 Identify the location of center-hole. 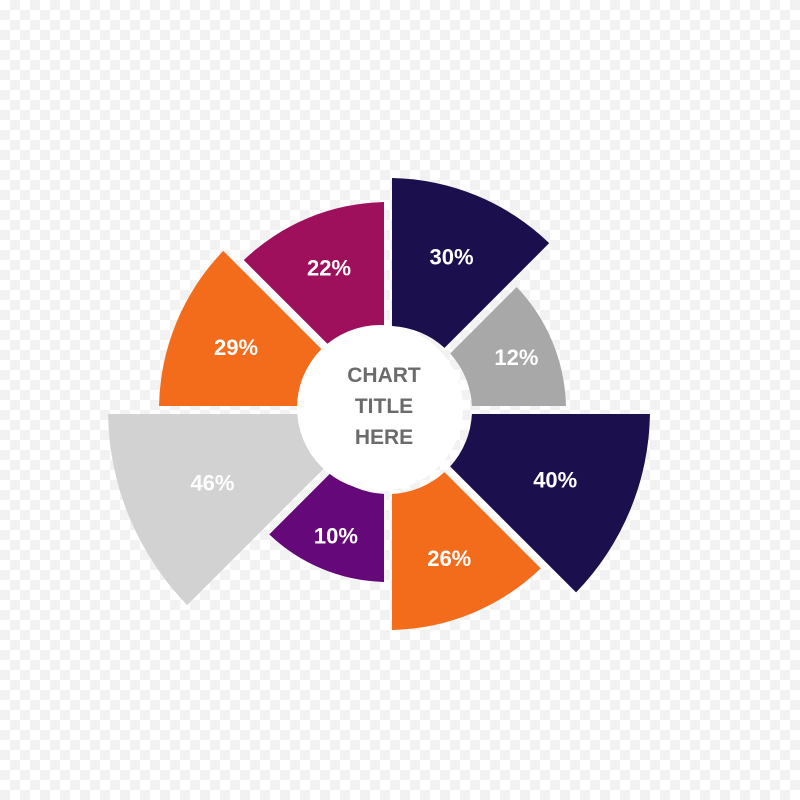
(380, 408).